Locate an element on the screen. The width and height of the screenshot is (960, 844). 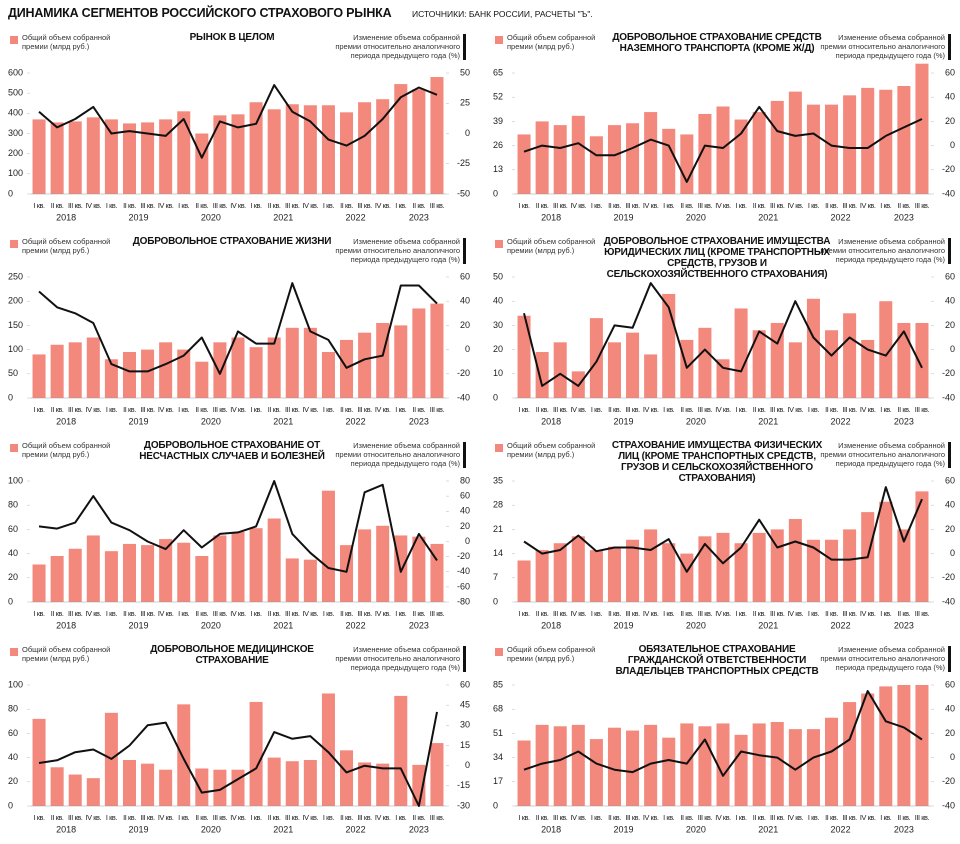
y2-tick-label: 0 is located at coordinates (952, 553).